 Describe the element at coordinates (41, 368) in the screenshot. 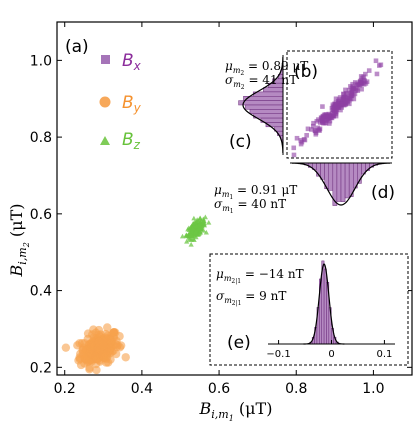

I see `y-tick-label: 0.2` at that location.